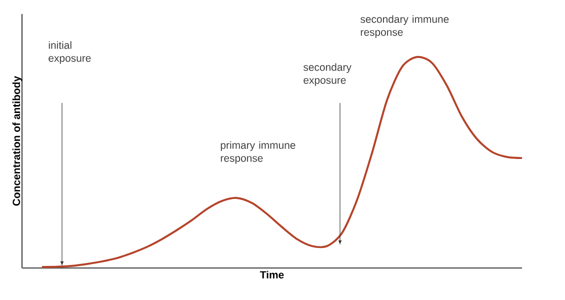 Image resolution: width=565 pixels, height=300 pixels. Describe the element at coordinates (404, 26) in the screenshot. I see `text: secondary immune response` at that location.